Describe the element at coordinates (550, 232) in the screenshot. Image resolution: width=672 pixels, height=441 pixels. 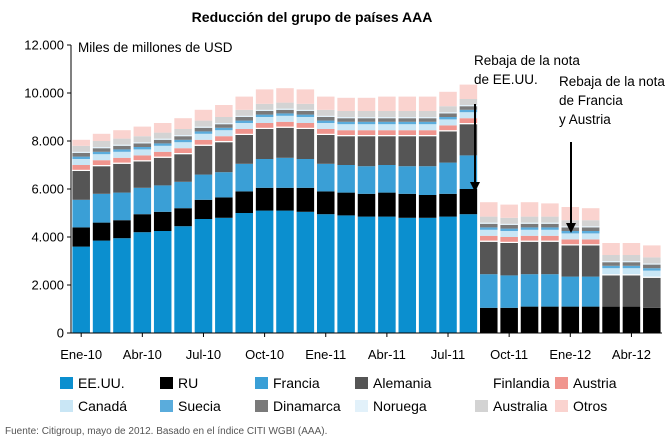
I see `bar-segment-canad--23` at that location.